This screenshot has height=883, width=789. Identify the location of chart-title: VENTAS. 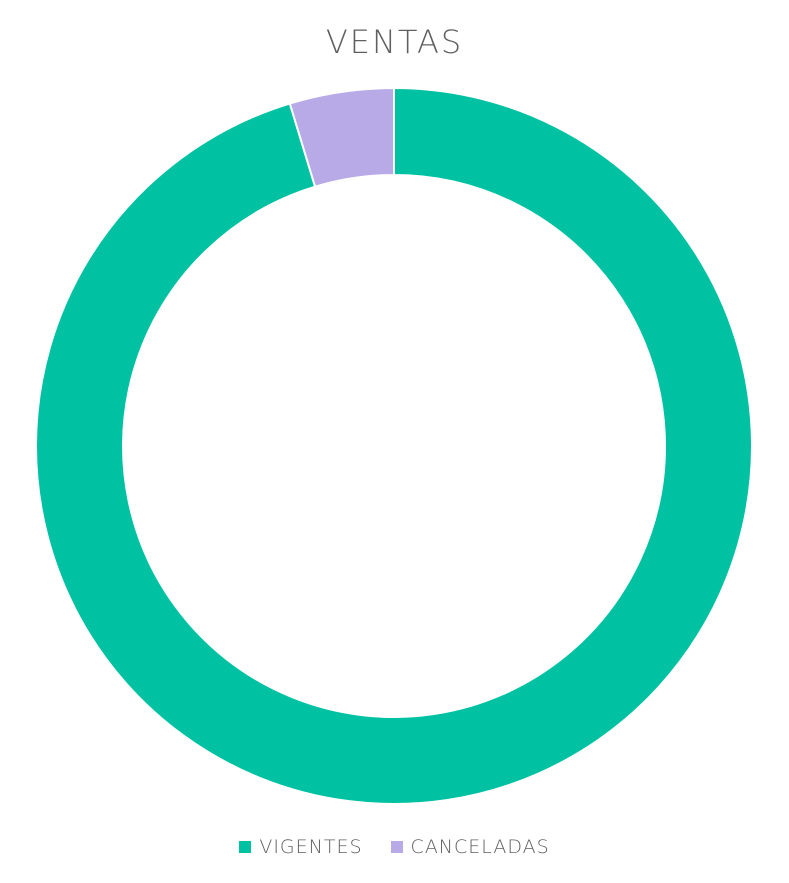
(394, 42).